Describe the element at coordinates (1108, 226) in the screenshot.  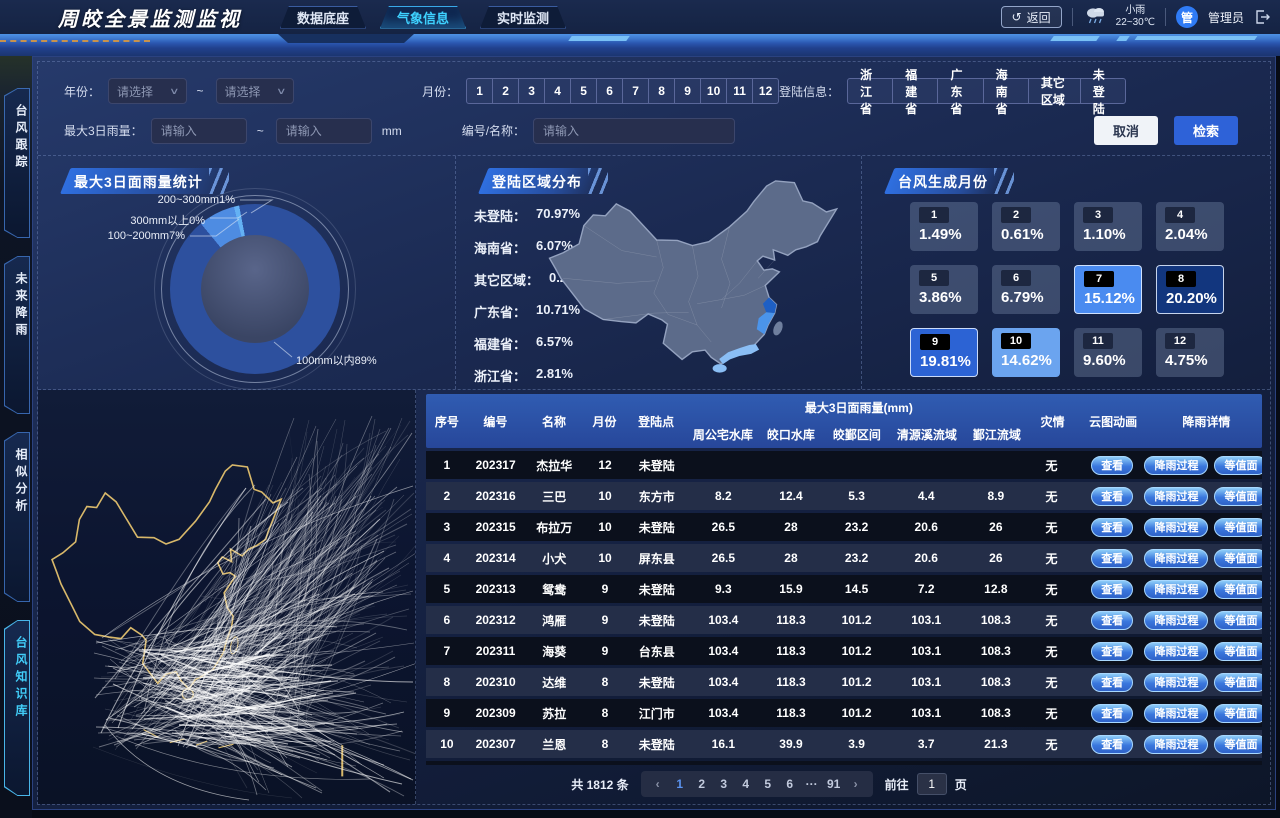
I see `month-card-3: 3 1.10%` at that location.